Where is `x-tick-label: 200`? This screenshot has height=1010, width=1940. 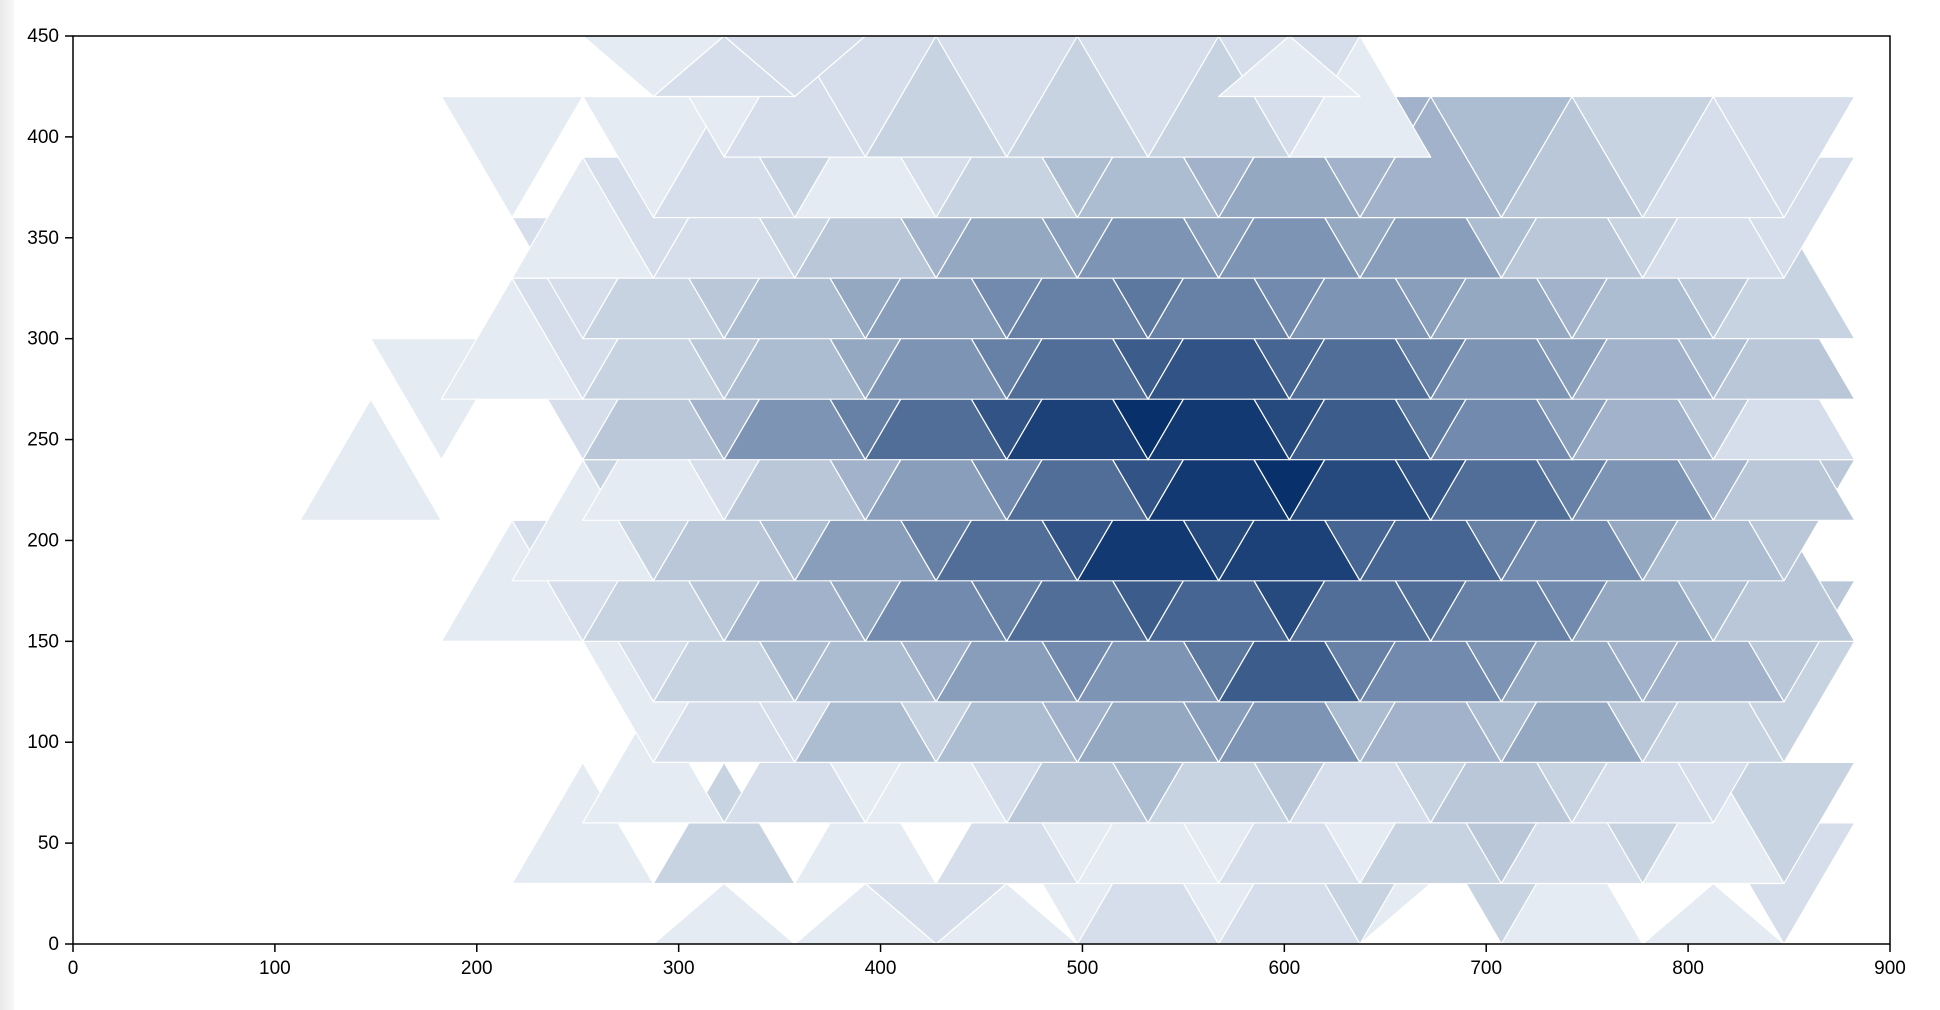
x-tick-label: 200 is located at coordinates (477, 968).